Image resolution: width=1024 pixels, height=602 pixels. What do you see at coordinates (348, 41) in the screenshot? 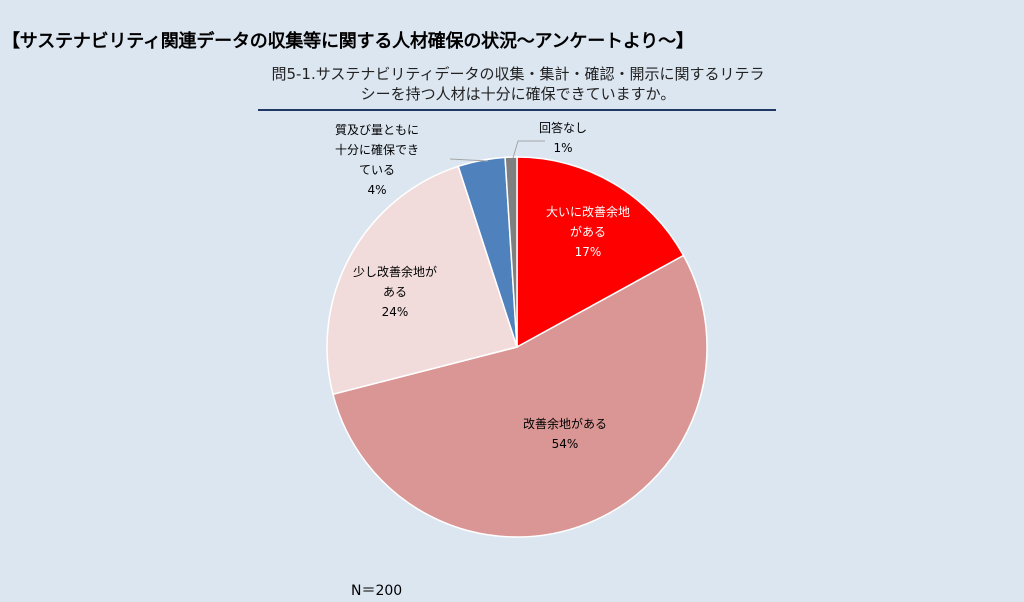
I see `page-title: 【サステナビリティ関連データの収集等に関する人材確保の状況～アンケートより～】` at bounding box center [348, 41].